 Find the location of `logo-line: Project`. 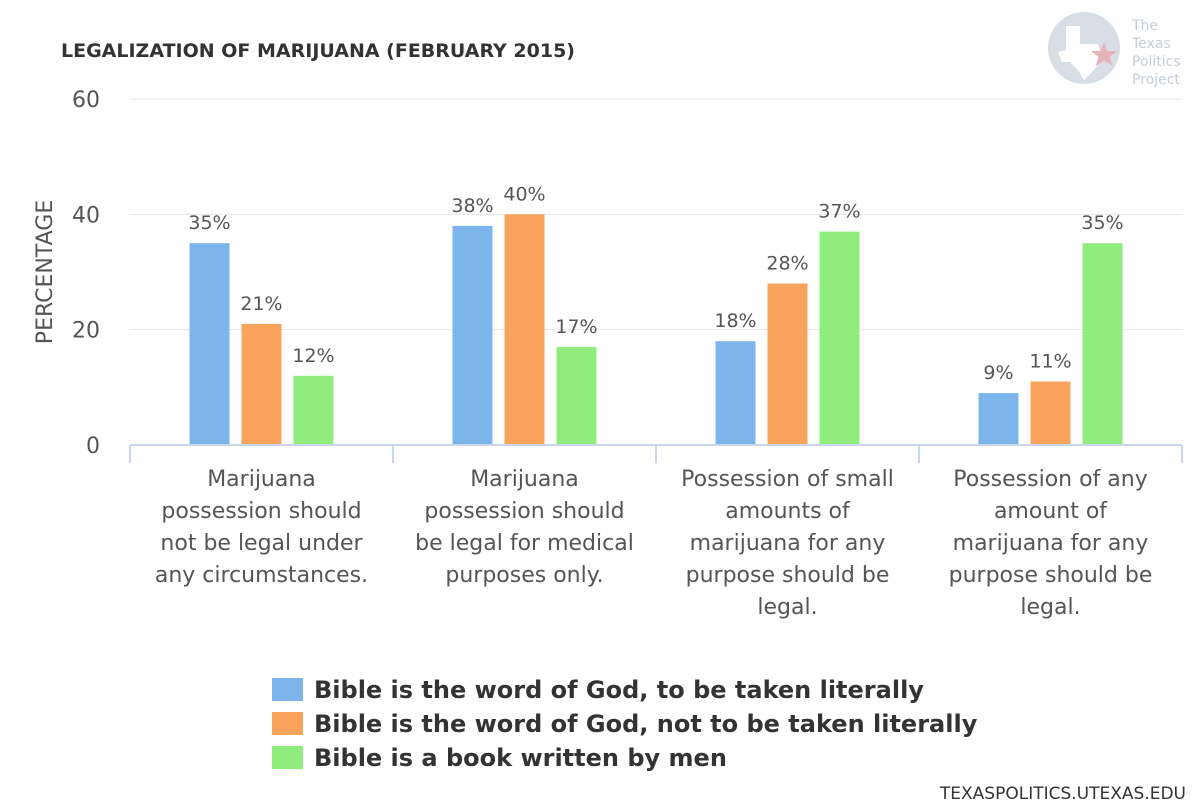

logo-line: Project is located at coordinates (1156, 80).